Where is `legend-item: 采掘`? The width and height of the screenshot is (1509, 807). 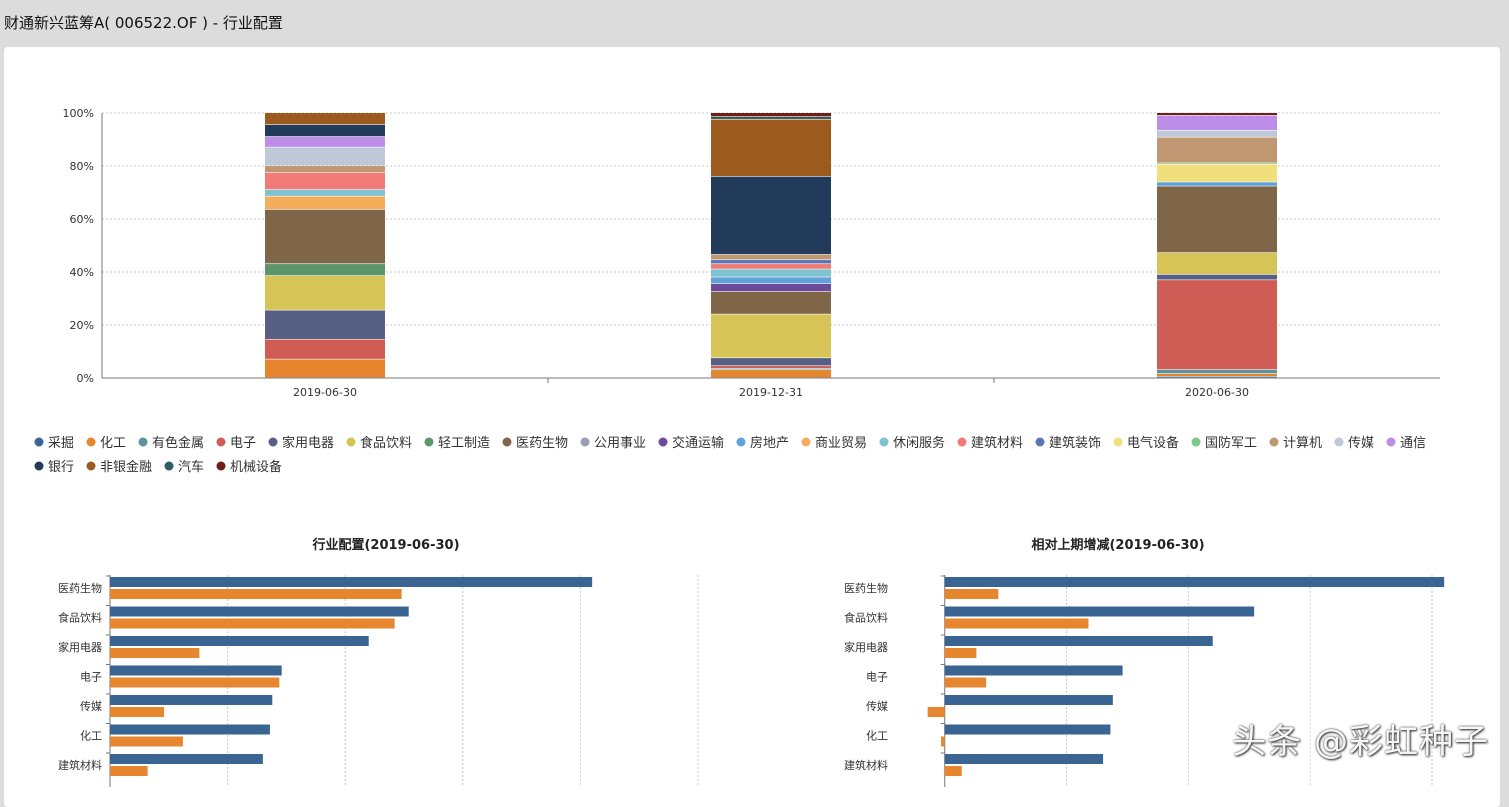
legend-item: 采掘 is located at coordinates (54, 443).